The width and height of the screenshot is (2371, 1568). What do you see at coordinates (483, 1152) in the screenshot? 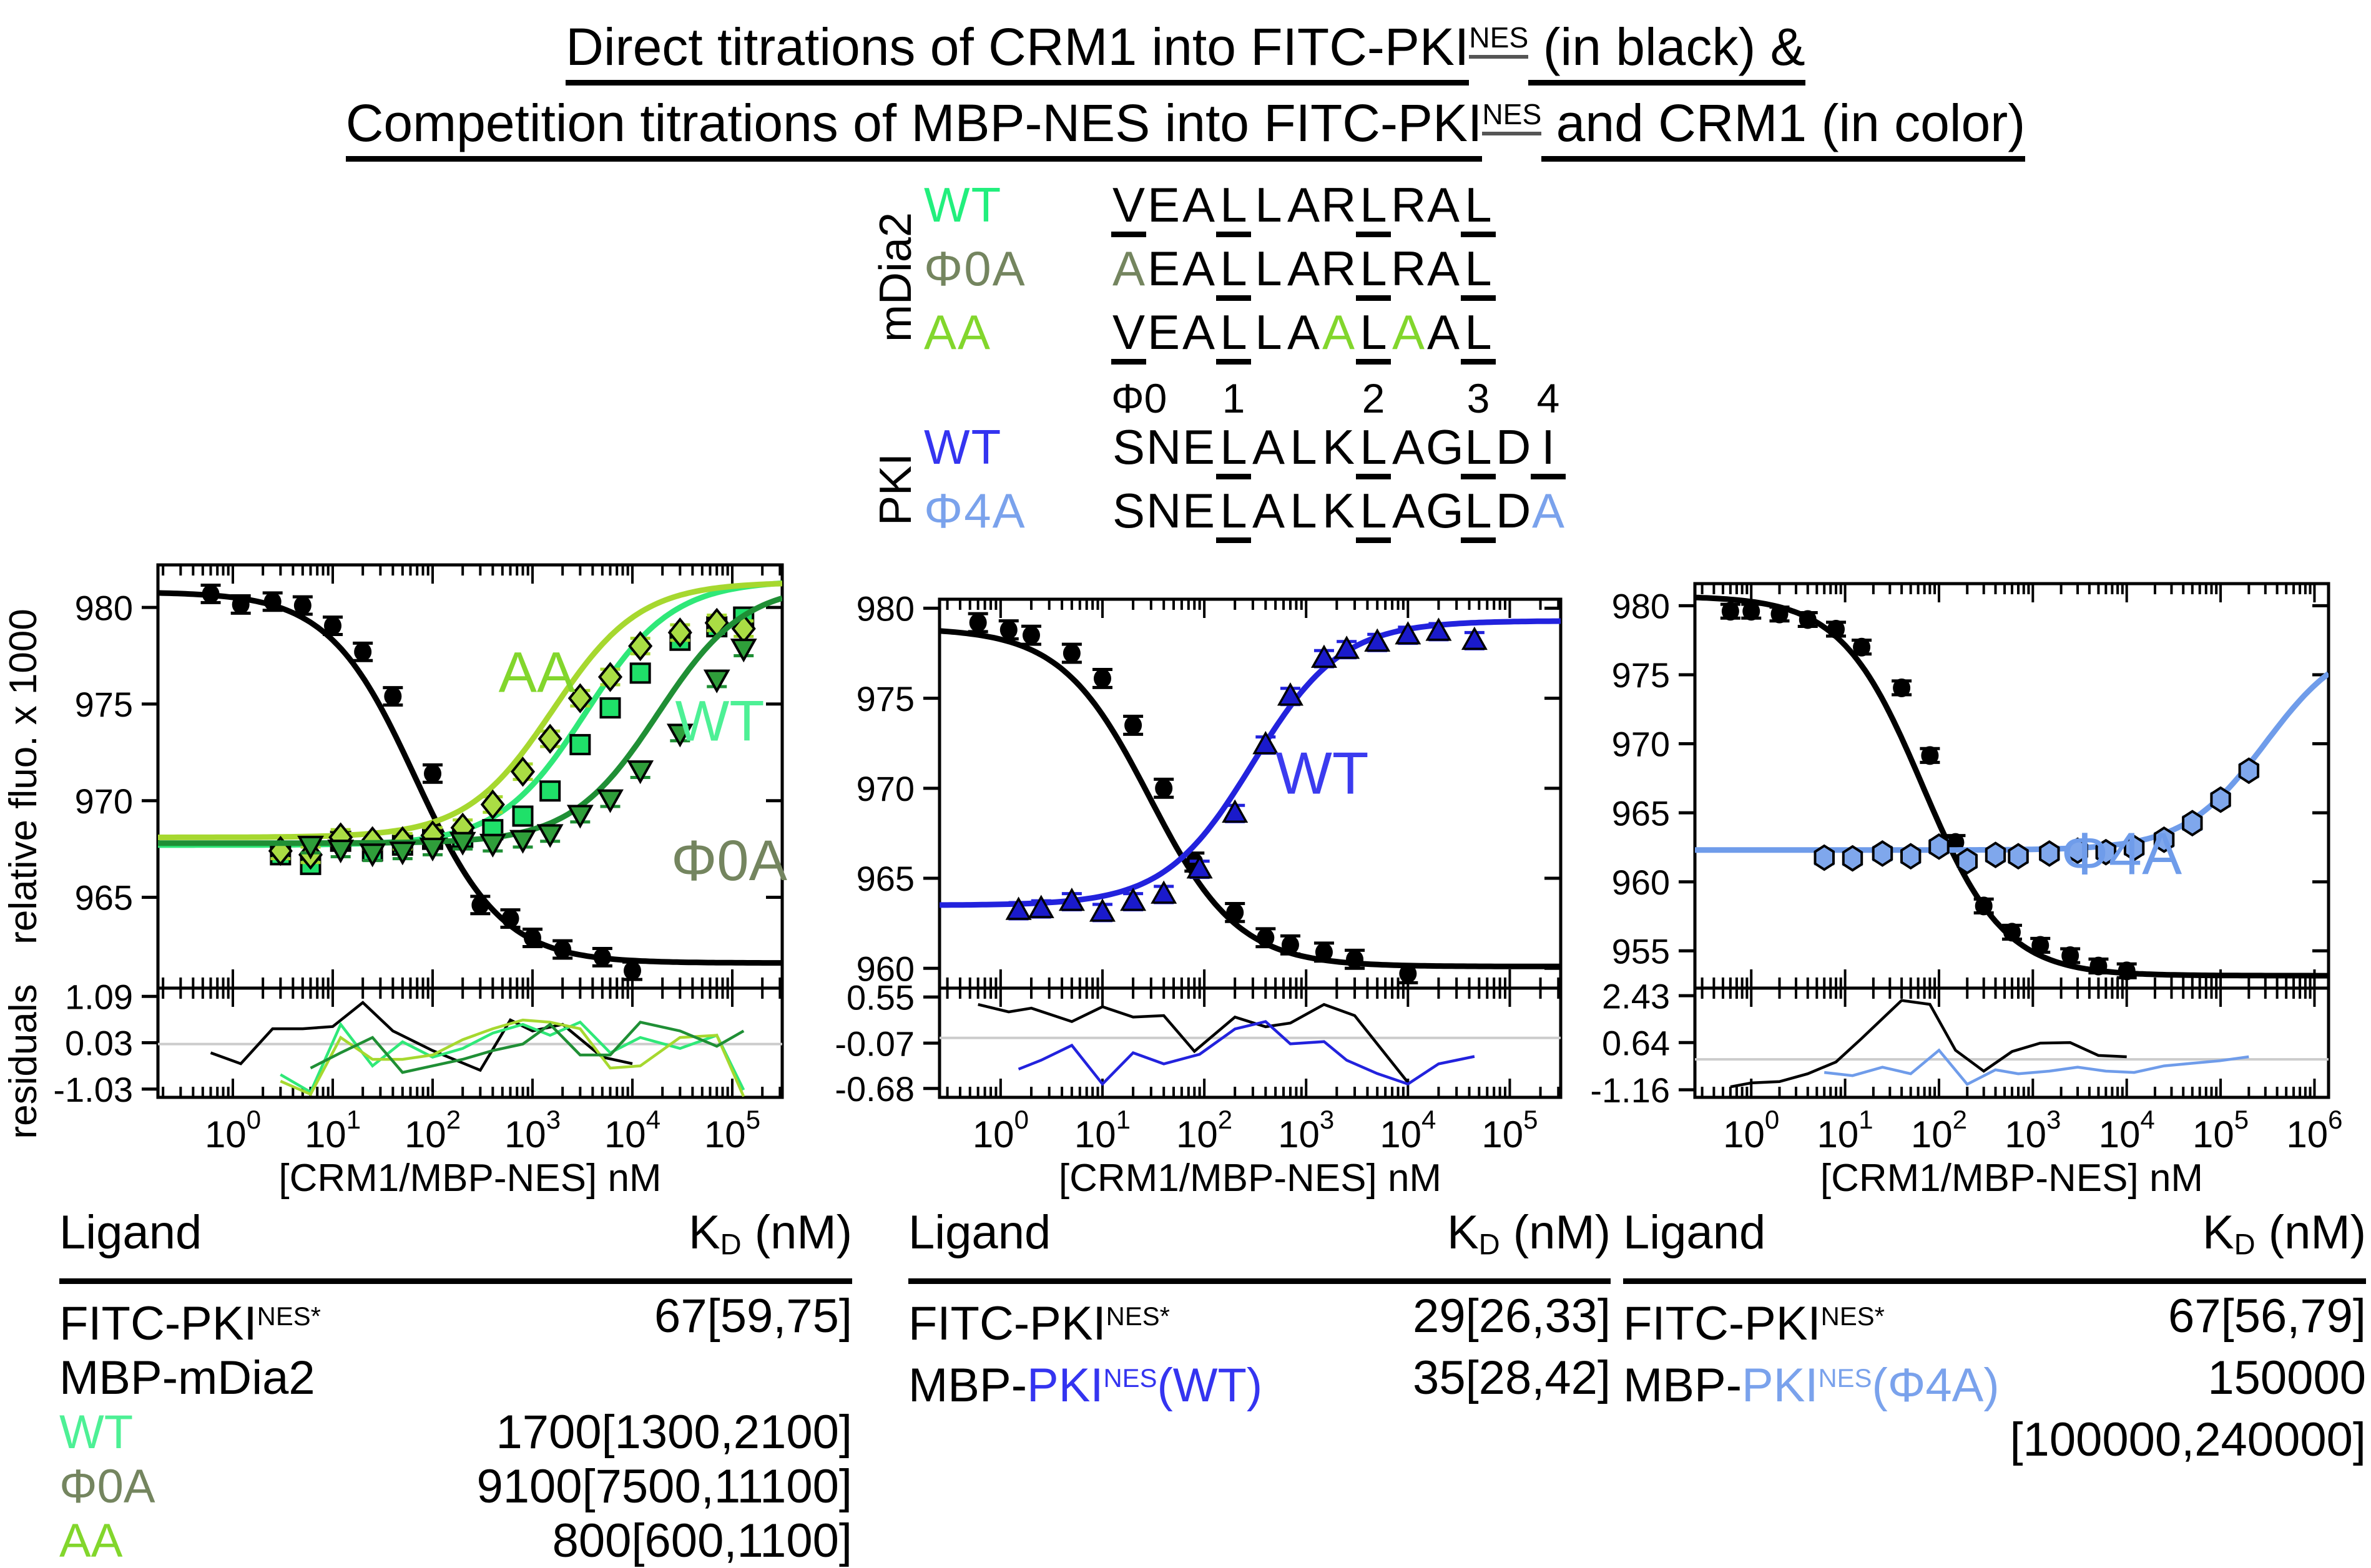
I see `x-axis: 10⁰ 10¹ 10² 10³ 10⁴ 10⁵ [CRM1/MBP-NES] nM` at bounding box center [483, 1152].